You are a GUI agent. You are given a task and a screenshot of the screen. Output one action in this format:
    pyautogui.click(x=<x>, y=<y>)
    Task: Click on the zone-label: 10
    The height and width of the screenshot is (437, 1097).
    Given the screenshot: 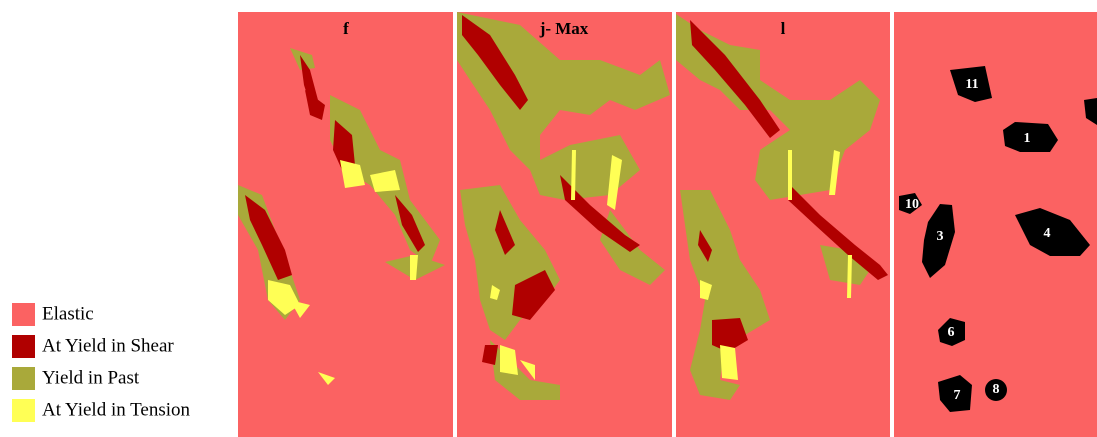 What is the action you would take?
    pyautogui.click(x=912, y=204)
    